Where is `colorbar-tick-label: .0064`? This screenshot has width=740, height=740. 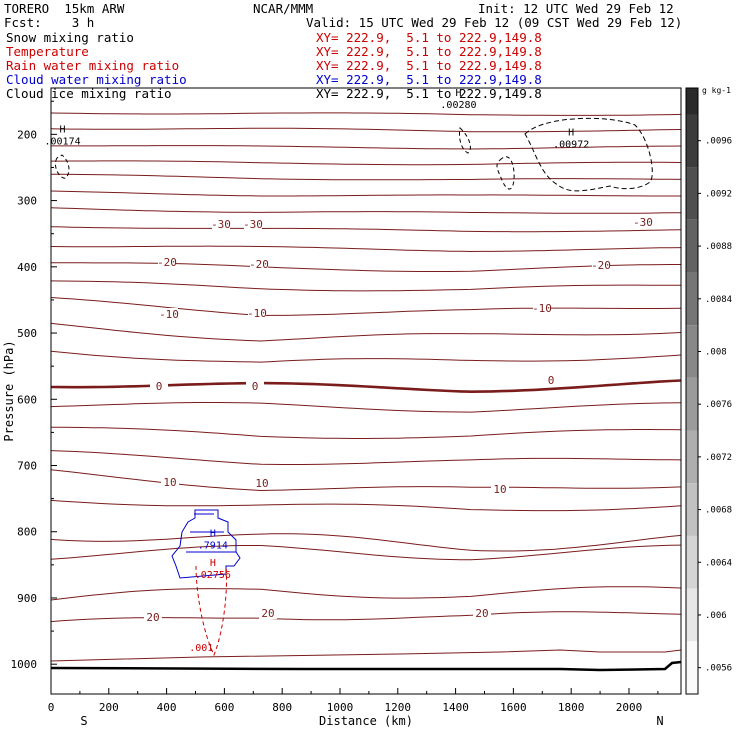
colorbar-tick-label: .0064 is located at coordinates (718, 563).